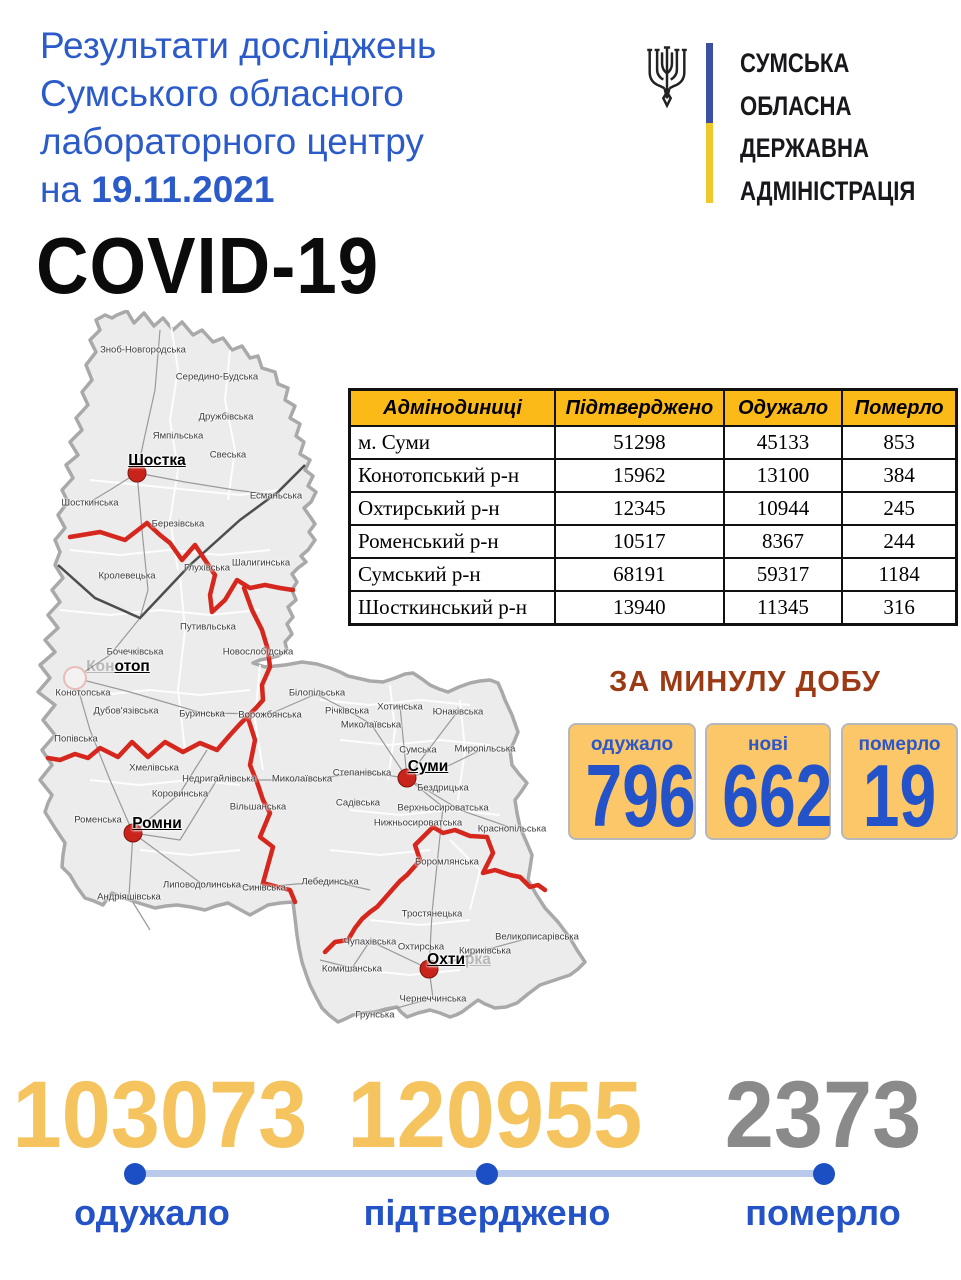  Describe the element at coordinates (276, 496) in the screenshot. I see `map-settlement-label: Есманьська` at that location.